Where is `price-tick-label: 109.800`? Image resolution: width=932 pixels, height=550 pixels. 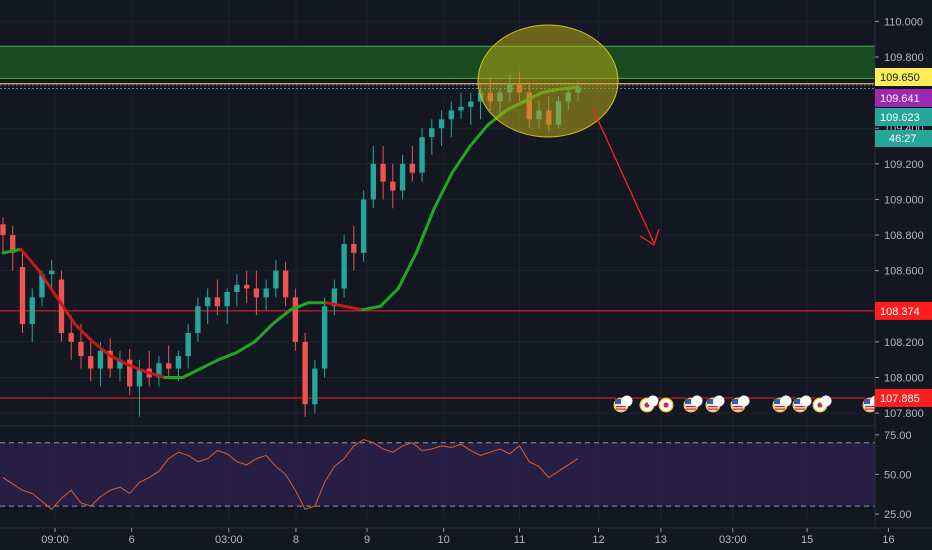
price-tick-label: 109.800 is located at coordinates (904, 58).